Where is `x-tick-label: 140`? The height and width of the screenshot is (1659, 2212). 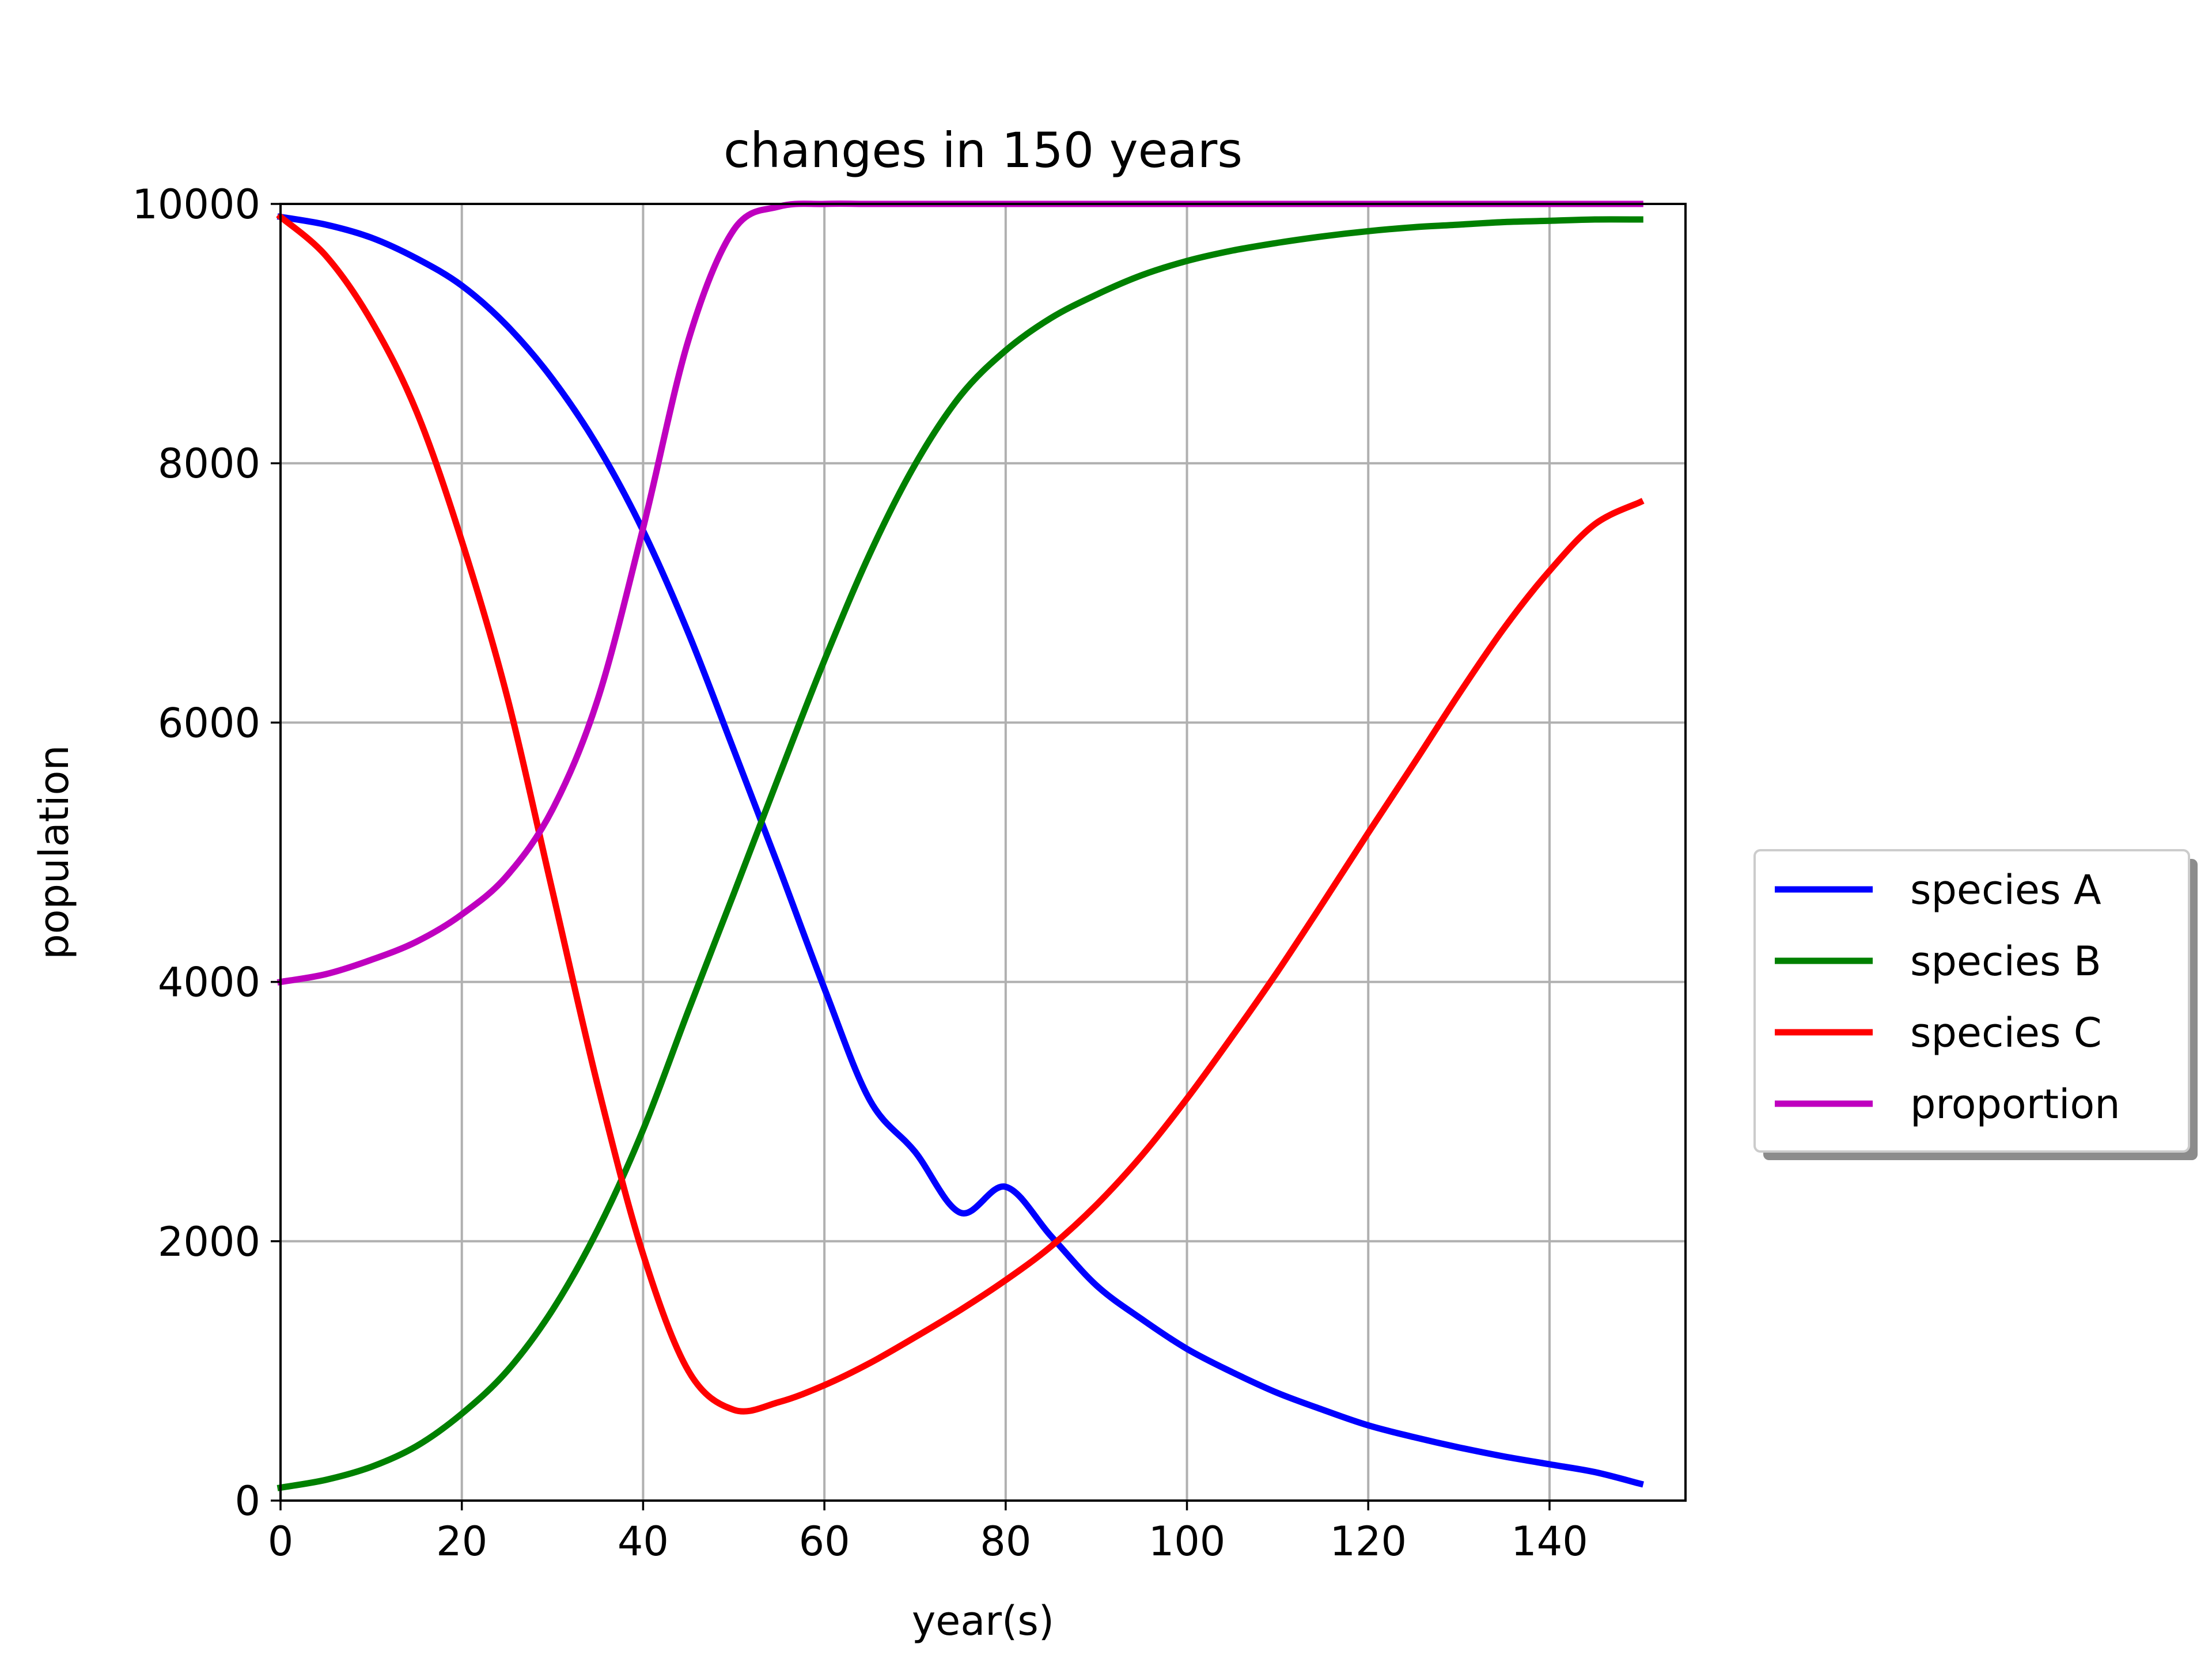
x-tick-label: 140 is located at coordinates (1549, 1541).